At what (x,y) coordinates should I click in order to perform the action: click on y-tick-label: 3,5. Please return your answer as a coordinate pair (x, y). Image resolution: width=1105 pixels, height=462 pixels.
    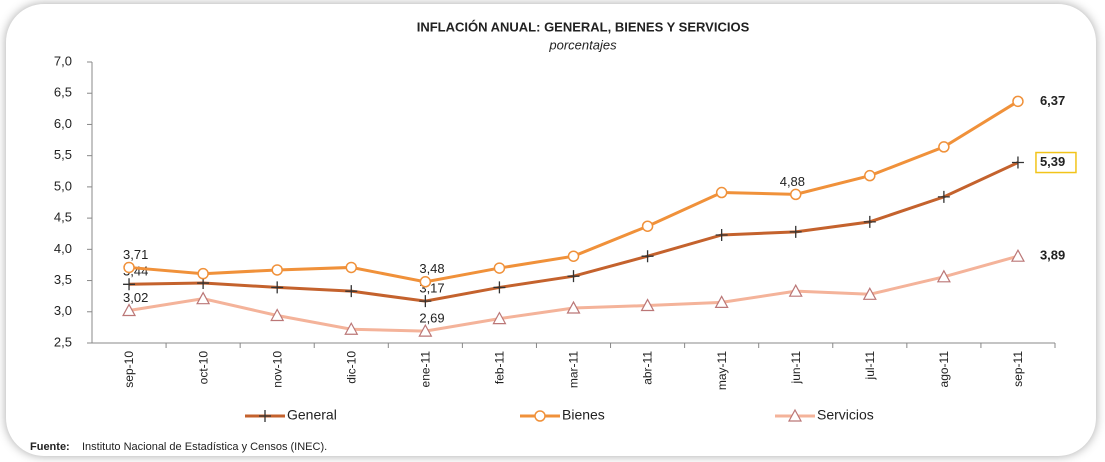
    Looking at the image, I should click on (63, 279).